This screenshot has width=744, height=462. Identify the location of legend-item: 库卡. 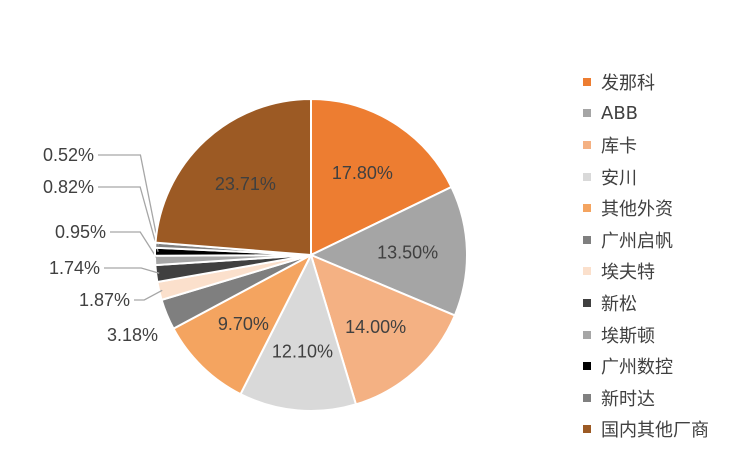
(646, 145).